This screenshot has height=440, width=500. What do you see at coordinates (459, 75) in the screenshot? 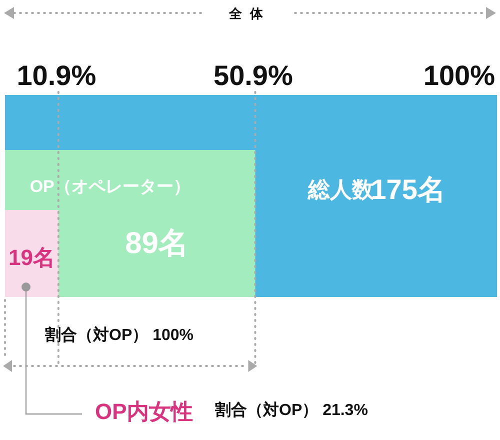
I see `text: 100%` at bounding box center [459, 75].